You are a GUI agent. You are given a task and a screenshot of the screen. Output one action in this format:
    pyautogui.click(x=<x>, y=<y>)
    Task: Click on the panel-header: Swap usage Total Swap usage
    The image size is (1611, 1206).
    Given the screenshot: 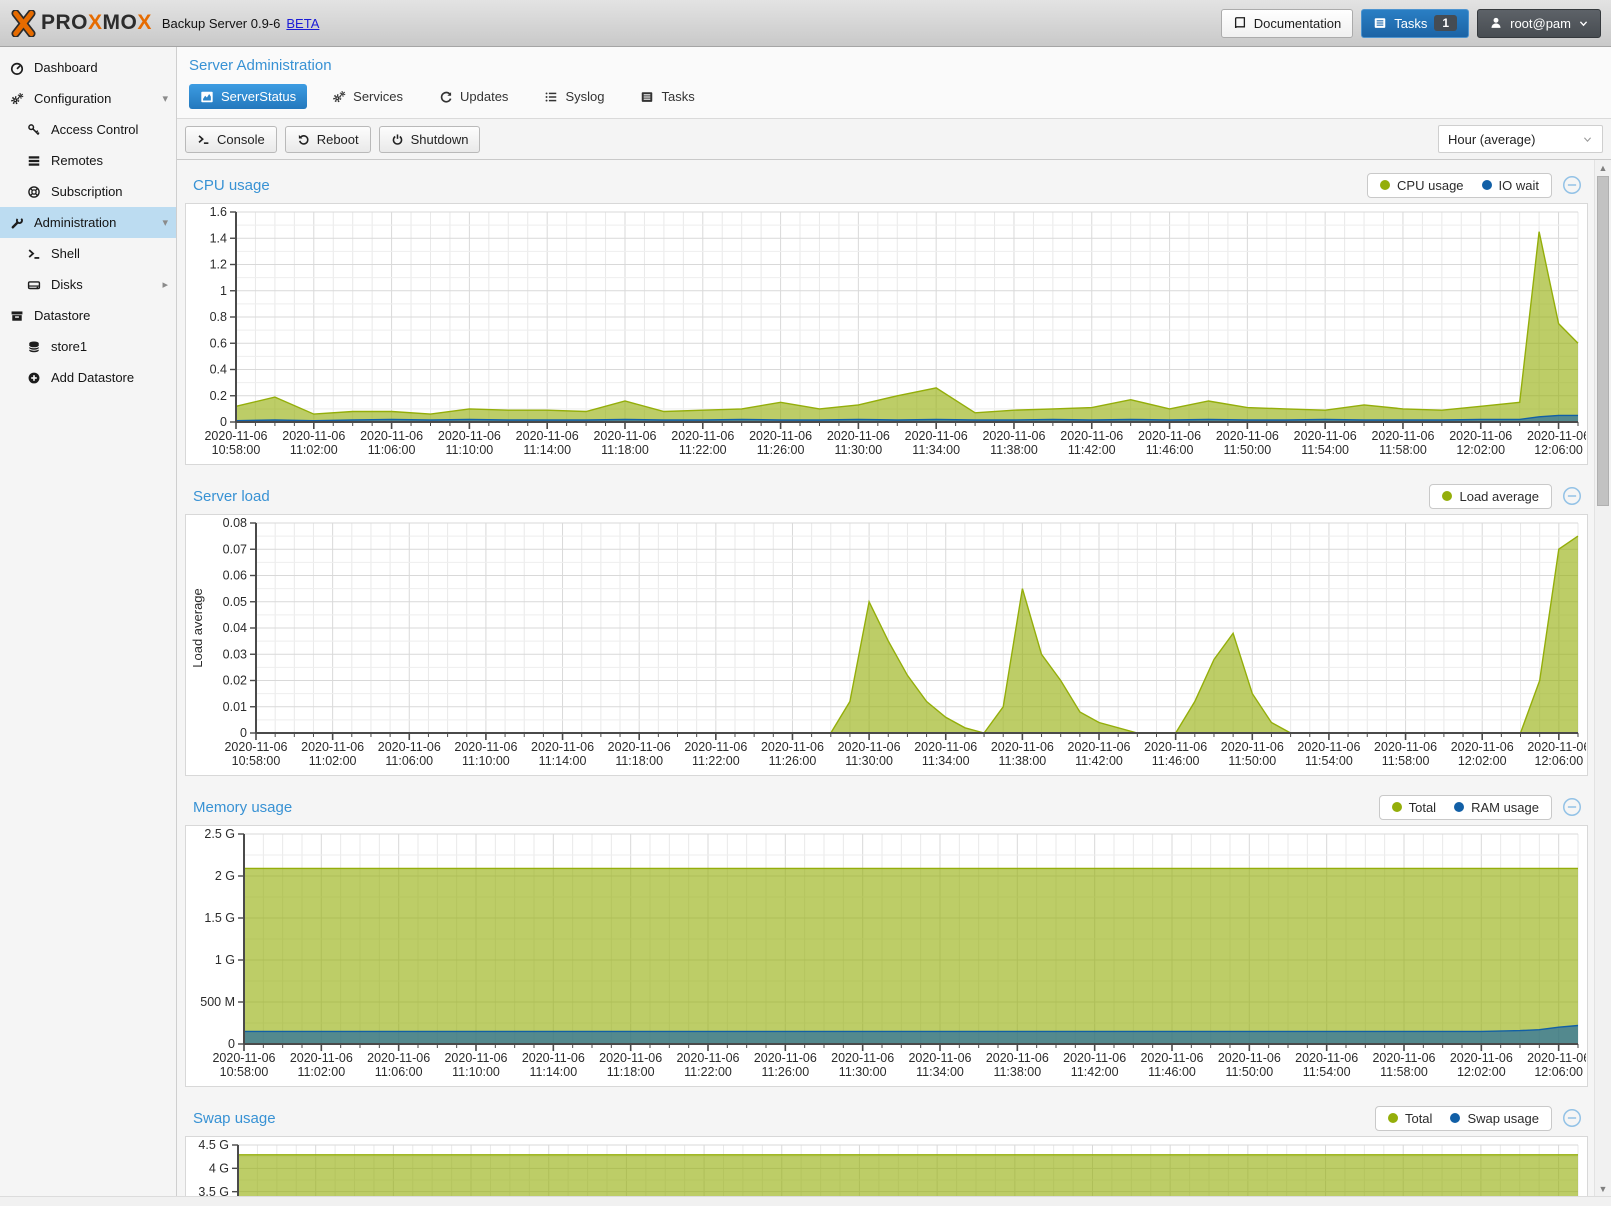 What is the action you would take?
    pyautogui.click(x=886, y=1118)
    